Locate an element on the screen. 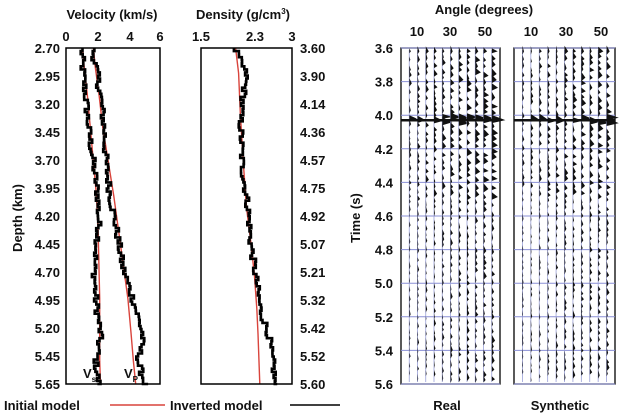  velocity-x-tick: 2 is located at coordinates (97, 36).